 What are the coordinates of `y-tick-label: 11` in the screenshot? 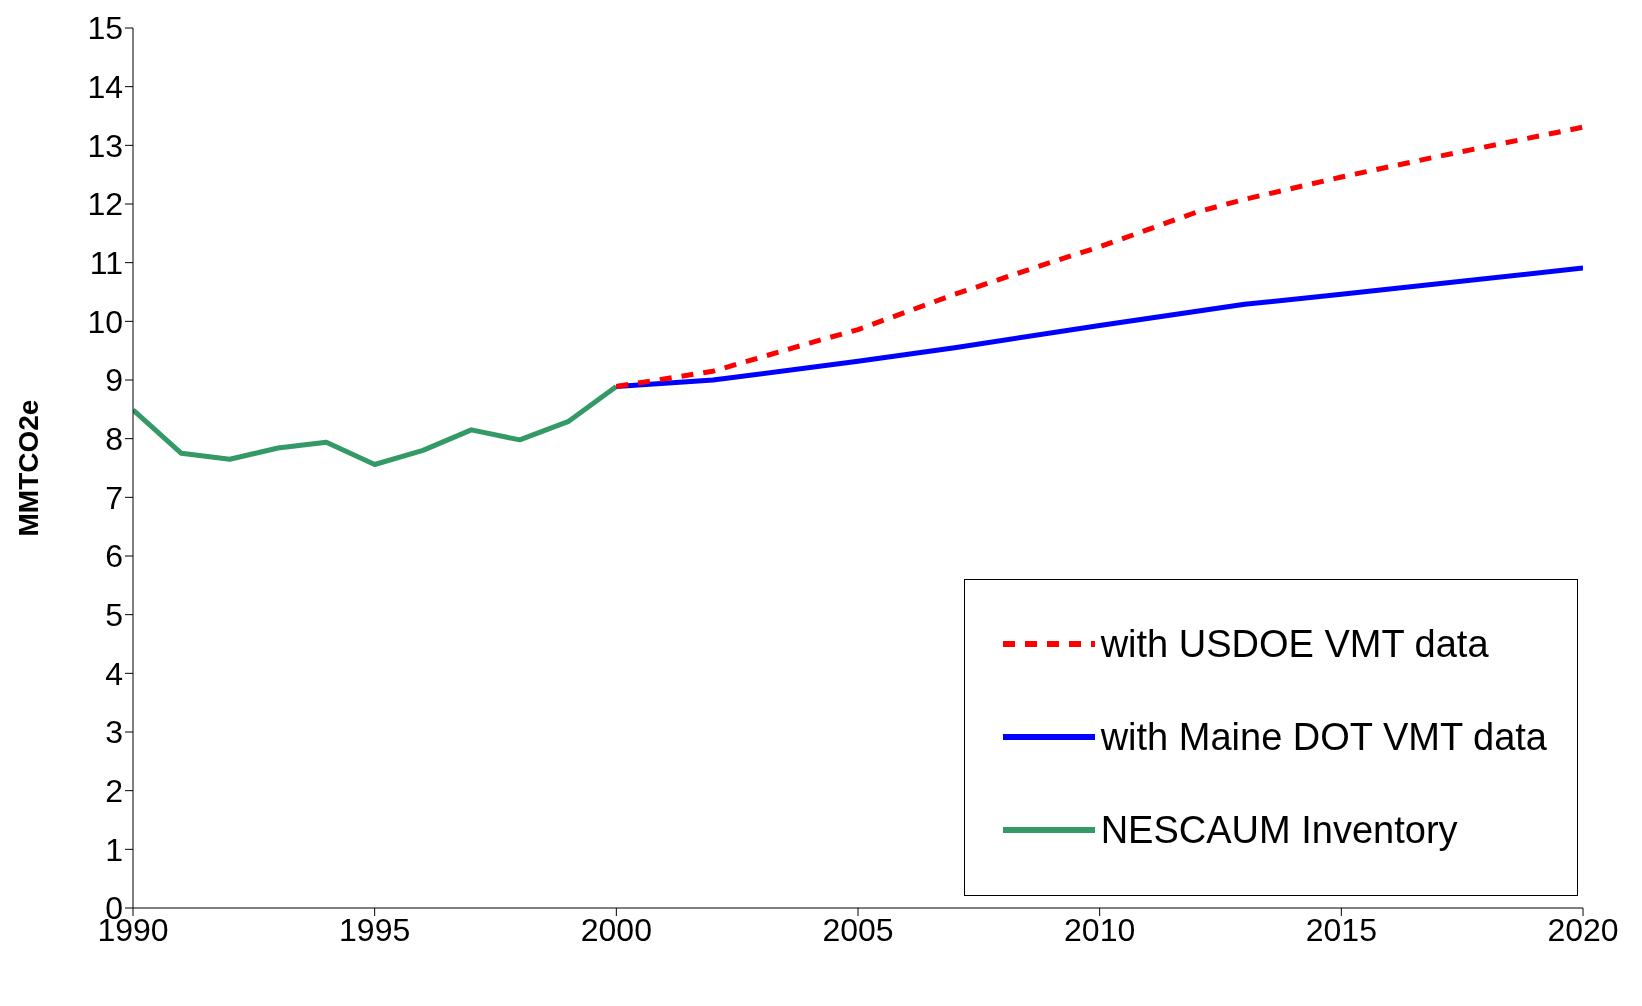 It's located at (106, 263).